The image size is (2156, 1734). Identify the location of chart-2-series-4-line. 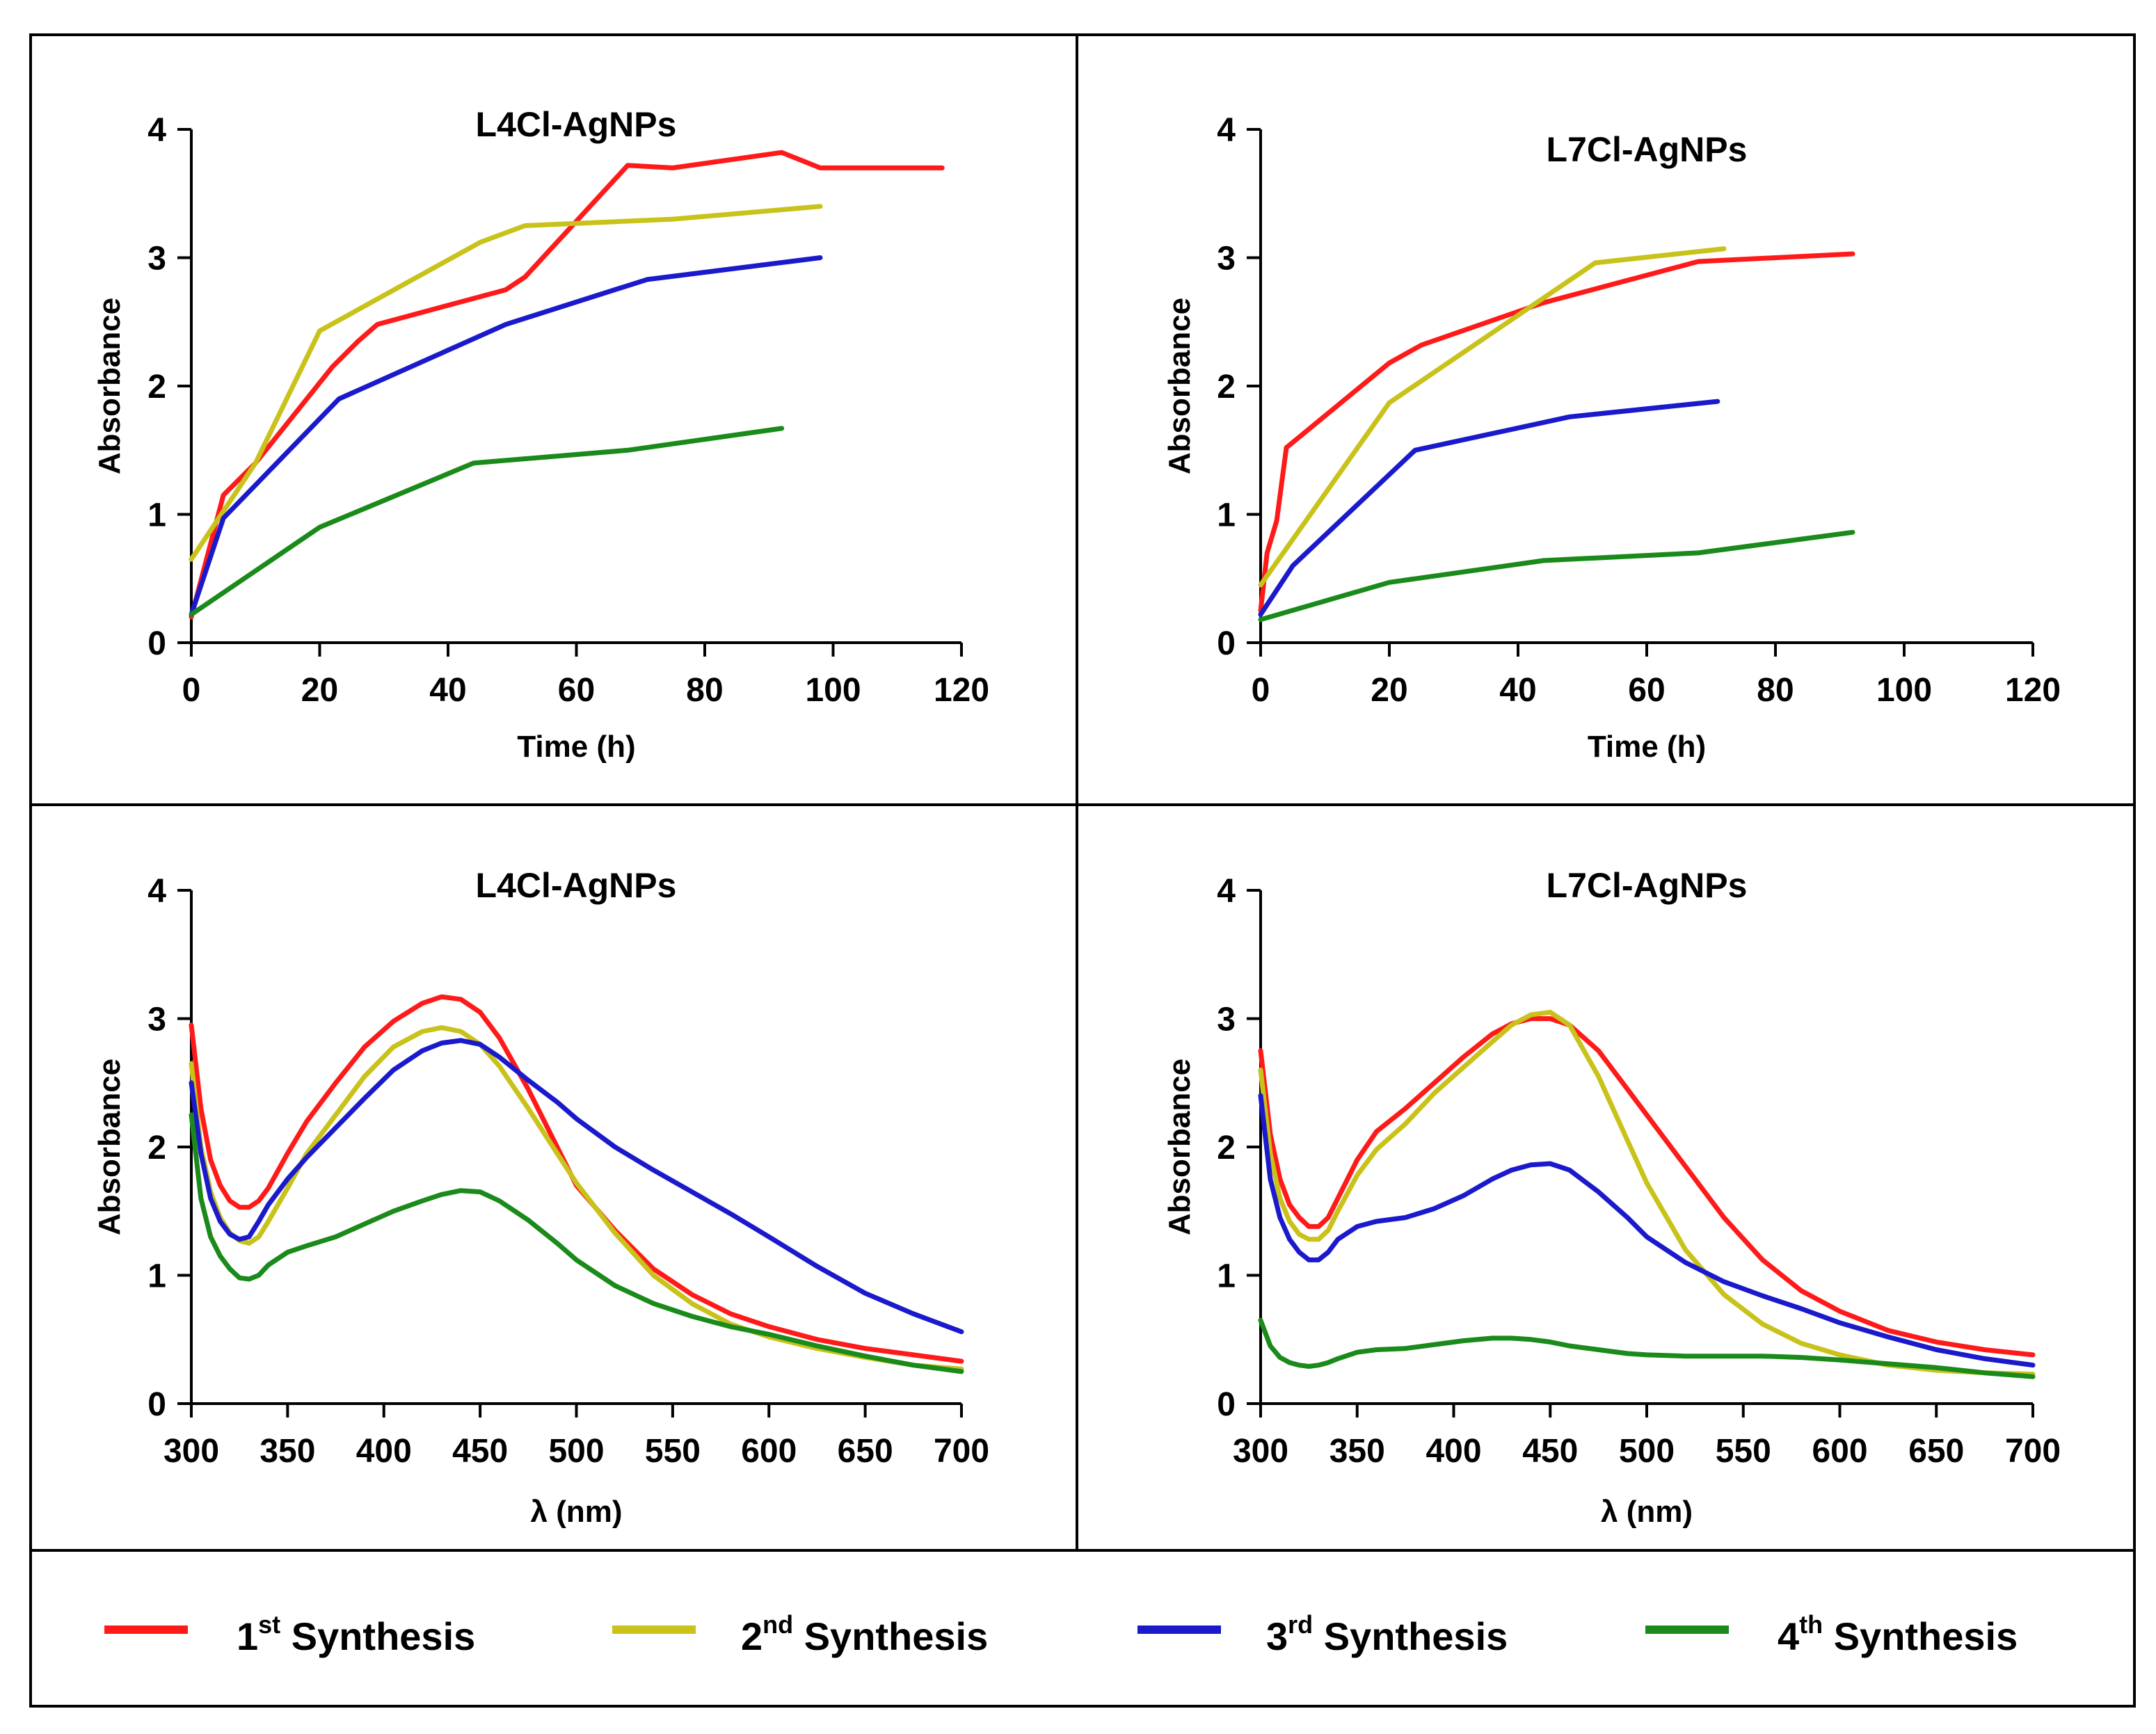
(1556, 576).